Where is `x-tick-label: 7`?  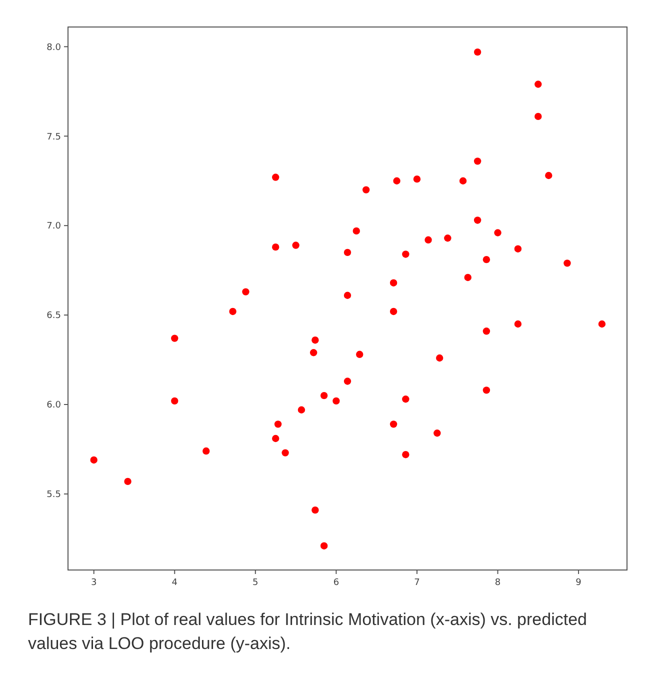
x-tick-label: 7 is located at coordinates (417, 583).